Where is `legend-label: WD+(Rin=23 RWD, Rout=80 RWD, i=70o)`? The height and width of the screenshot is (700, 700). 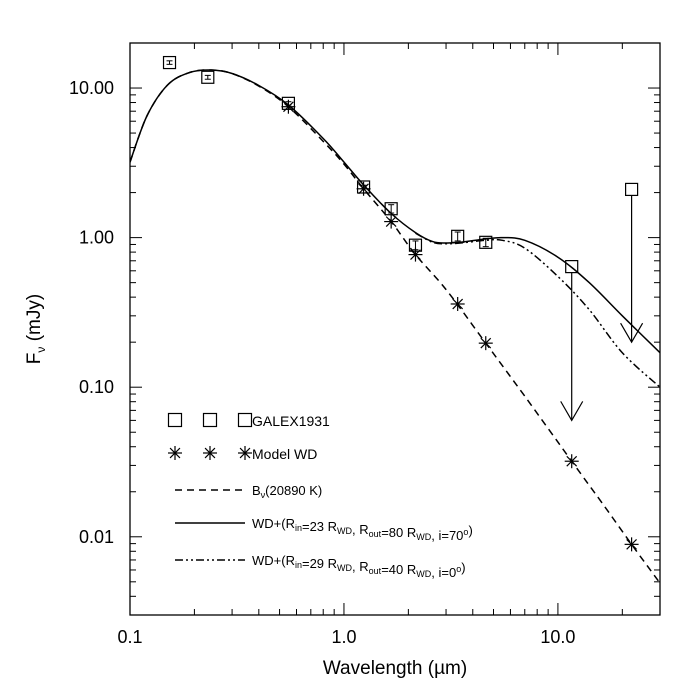
legend-label: WD+(Rin=23 RWD, Rout=80 RWD, i=70o) is located at coordinates (362, 529).